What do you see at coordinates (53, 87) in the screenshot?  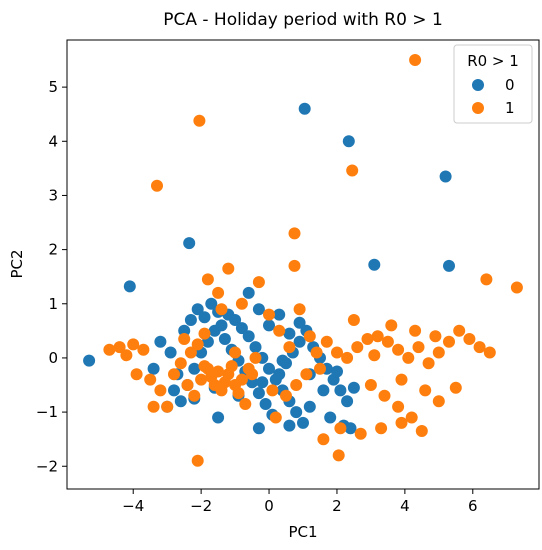 I see `y-tick-label: 5` at bounding box center [53, 87].